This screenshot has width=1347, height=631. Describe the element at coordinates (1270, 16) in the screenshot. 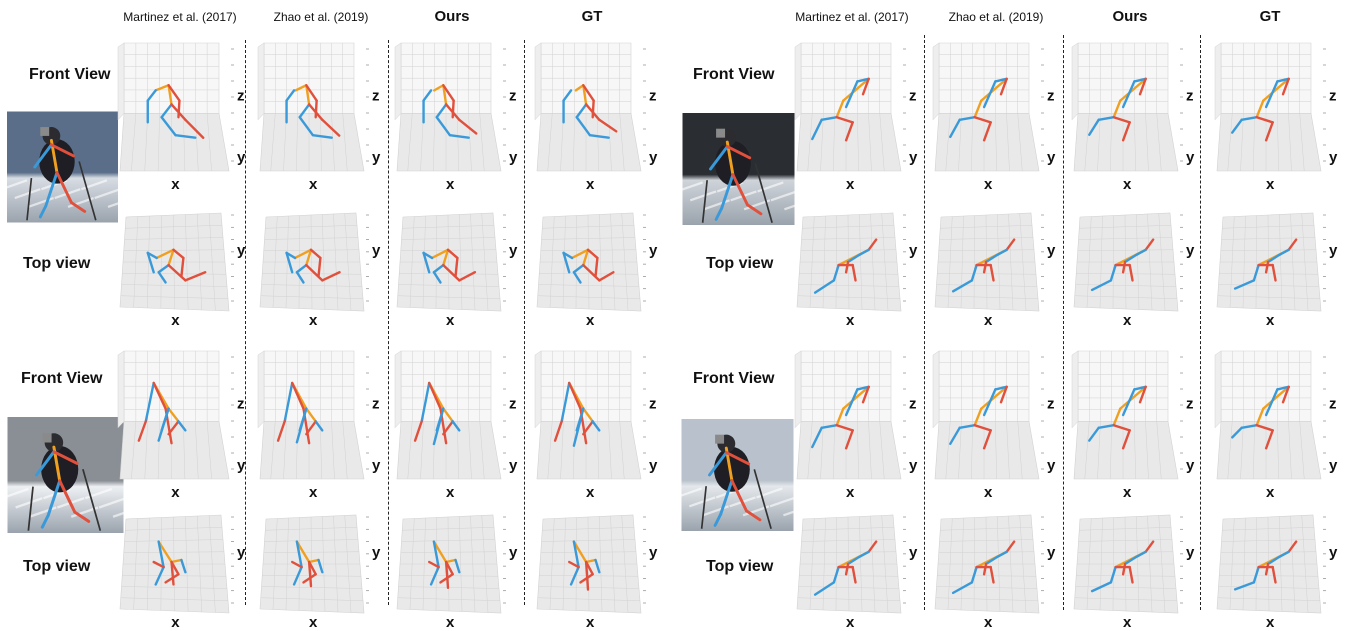

I see `column-header: GT` at that location.